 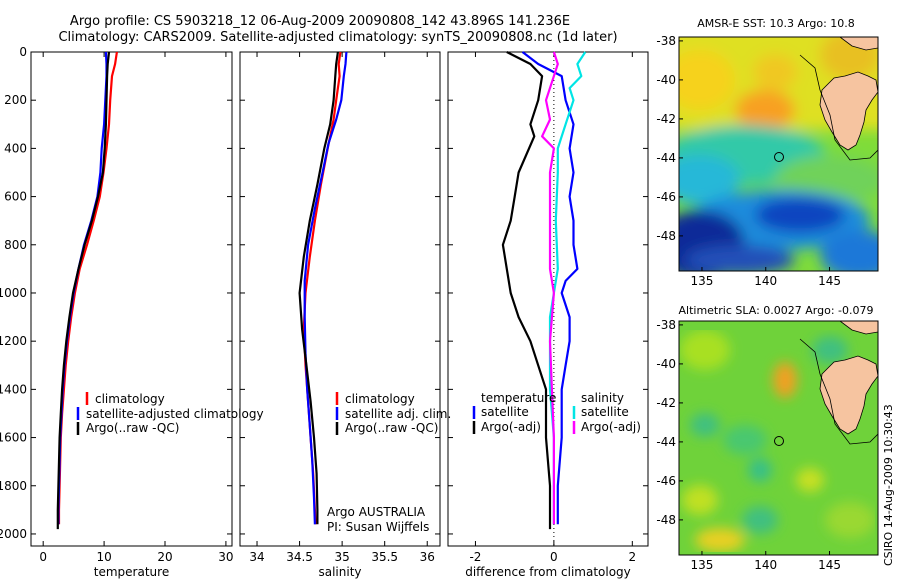 I want to click on legend-label: satellite adj. clim., so click(x=398, y=414).